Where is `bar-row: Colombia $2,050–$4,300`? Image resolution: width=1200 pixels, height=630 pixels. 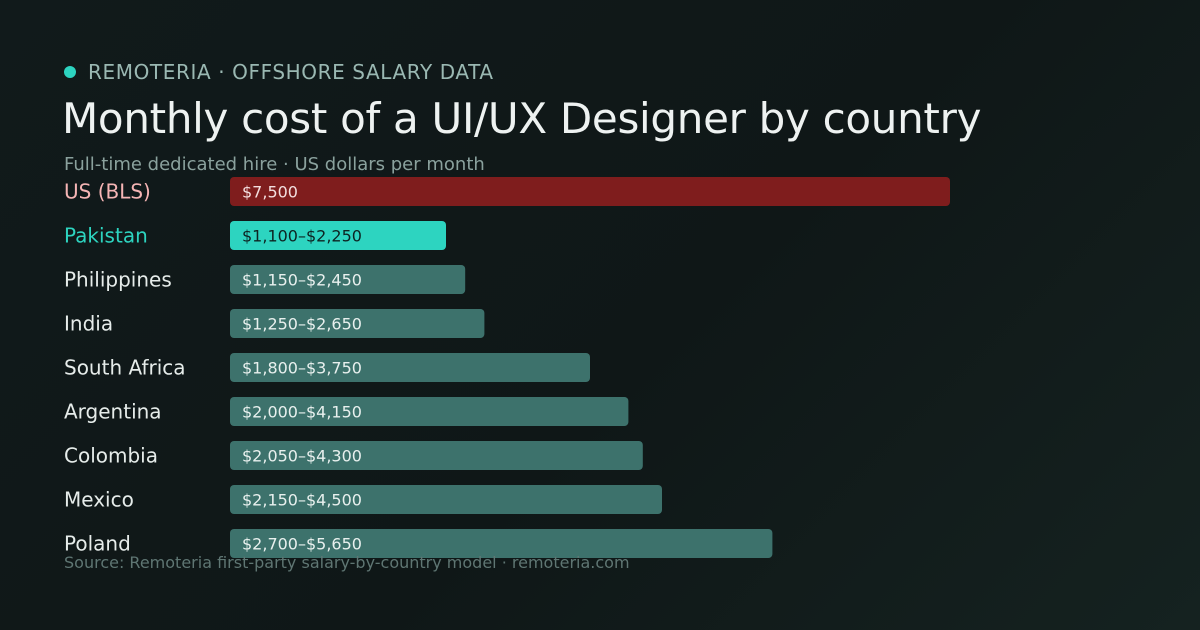
bar-row: Colombia $2,050–$4,300 is located at coordinates (353, 455).